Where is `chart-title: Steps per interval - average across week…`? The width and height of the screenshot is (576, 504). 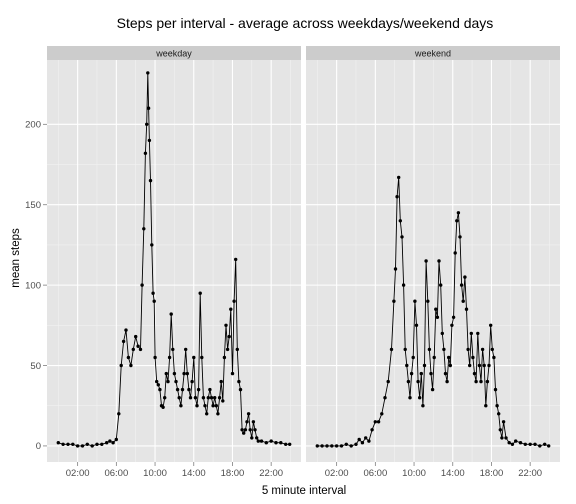
chart-title: Steps per interval - average across week… is located at coordinates (305, 23).